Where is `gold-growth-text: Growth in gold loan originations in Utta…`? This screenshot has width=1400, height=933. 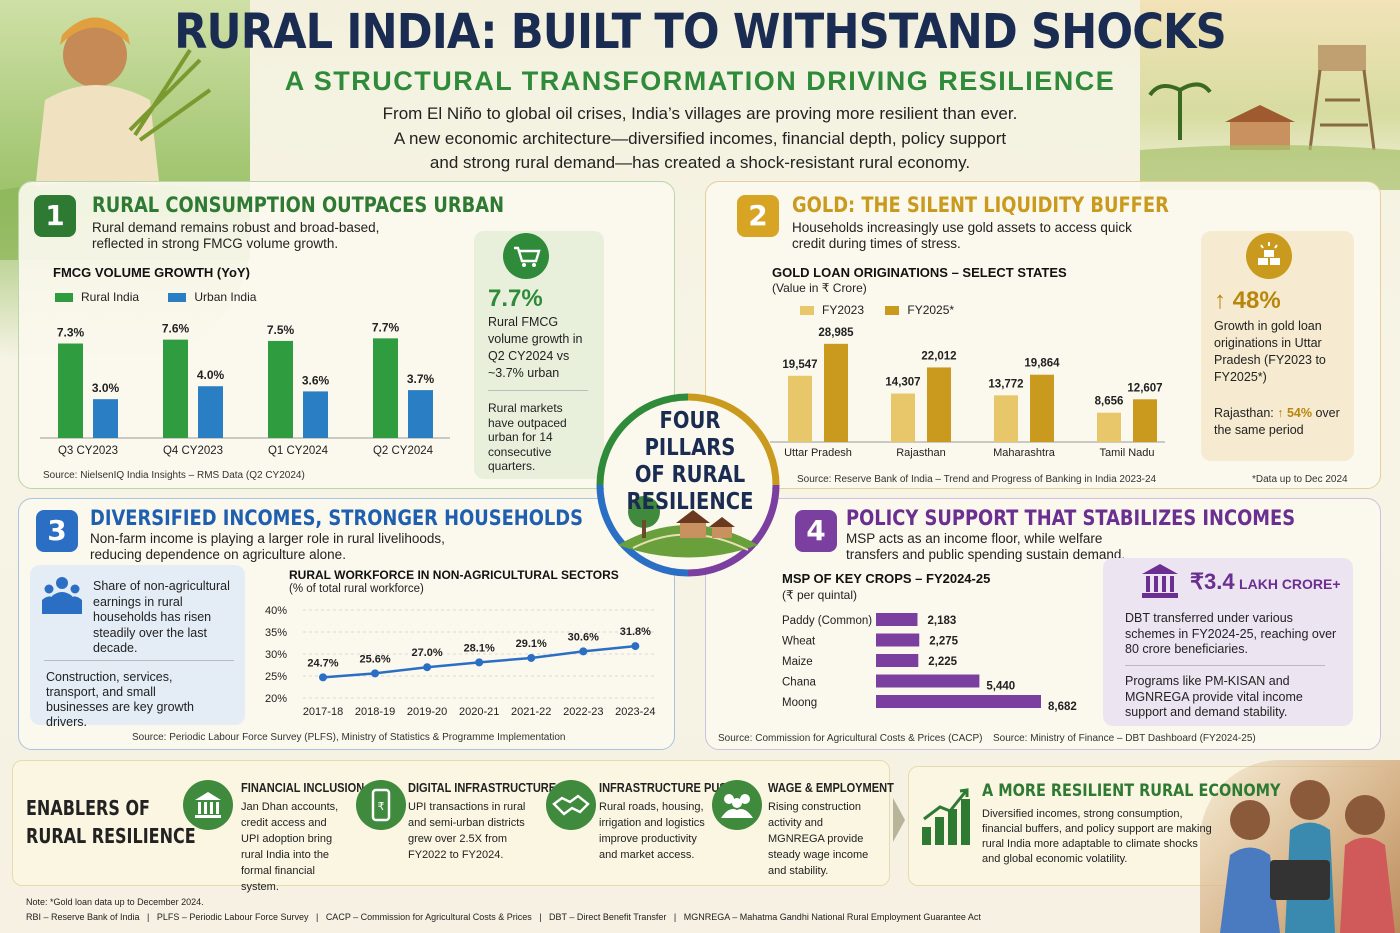 gold-growth-text: Growth in gold loan originations in Utta… is located at coordinates (1270, 351).